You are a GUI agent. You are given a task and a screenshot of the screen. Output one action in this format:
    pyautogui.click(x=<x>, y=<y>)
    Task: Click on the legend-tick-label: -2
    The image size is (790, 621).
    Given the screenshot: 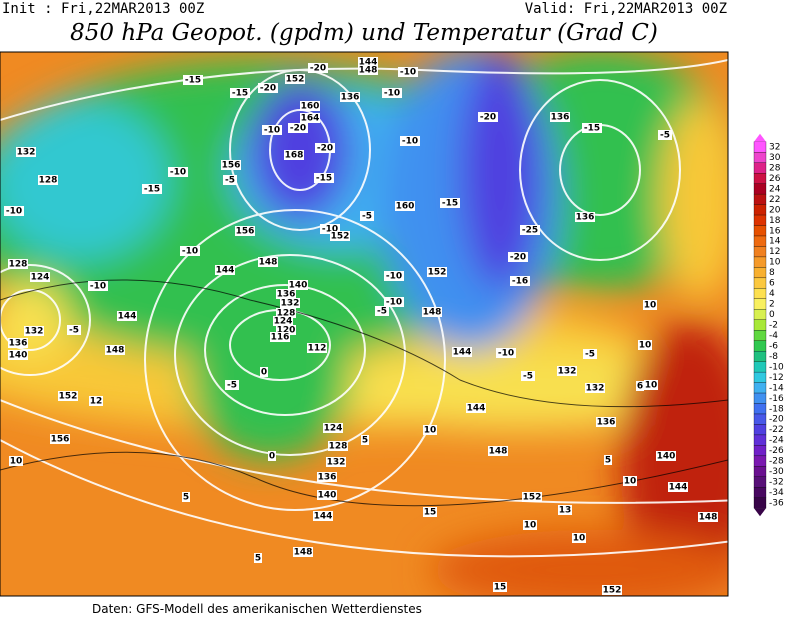 What is the action you would take?
    pyautogui.click(x=773, y=326)
    